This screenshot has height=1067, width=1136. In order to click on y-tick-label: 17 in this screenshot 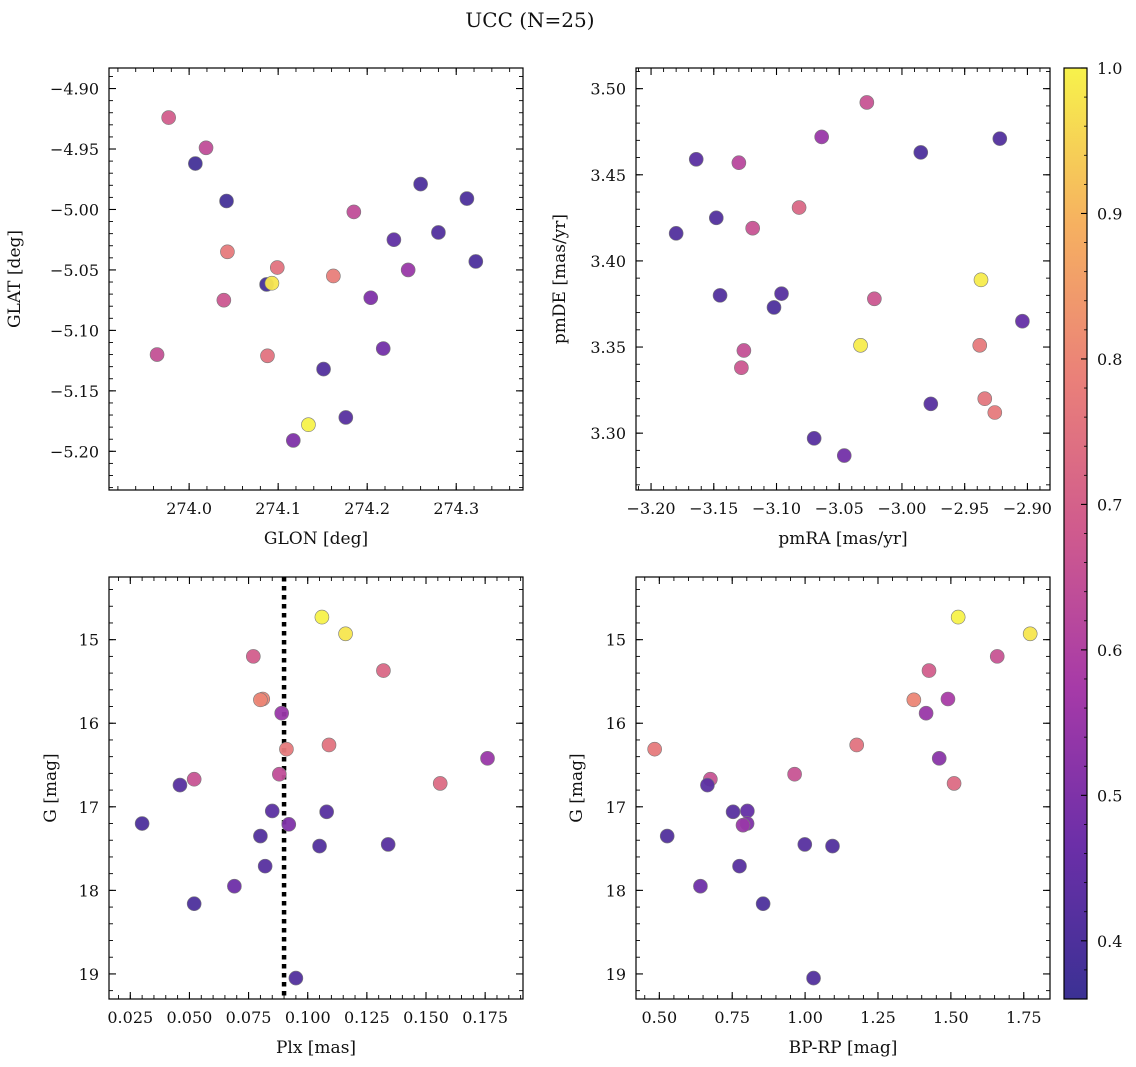, I will do `click(616, 807)`.